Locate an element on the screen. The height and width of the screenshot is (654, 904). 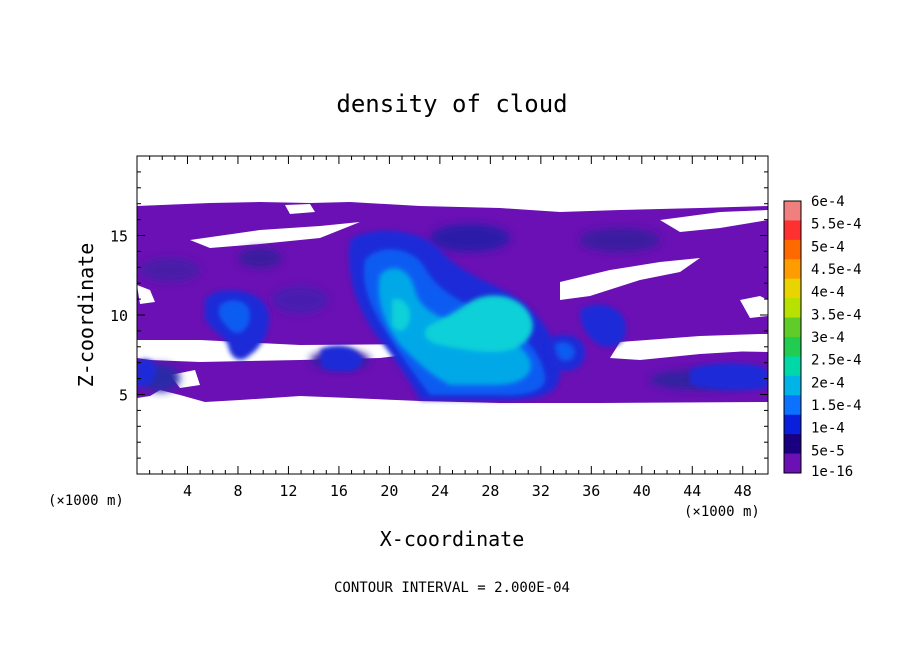
x-tick-label: 32 is located at coordinates (541, 491).